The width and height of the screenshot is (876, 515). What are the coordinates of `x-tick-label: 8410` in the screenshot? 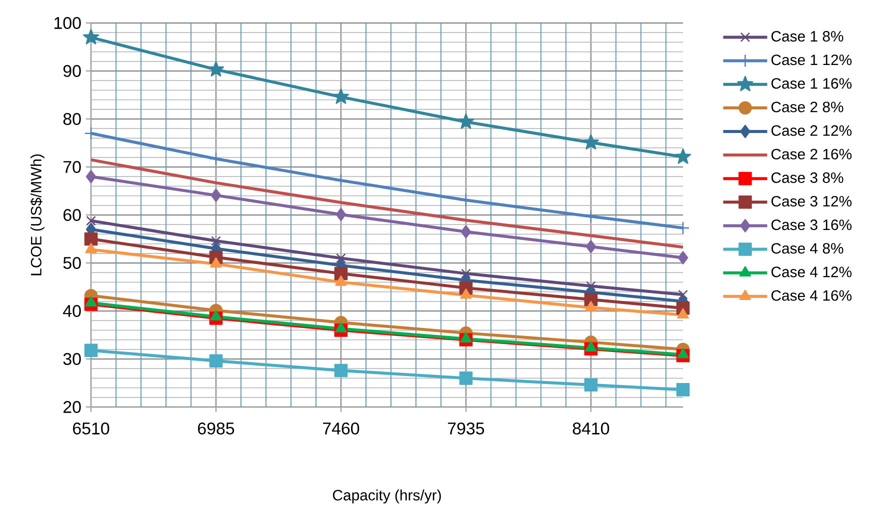 It's located at (591, 428).